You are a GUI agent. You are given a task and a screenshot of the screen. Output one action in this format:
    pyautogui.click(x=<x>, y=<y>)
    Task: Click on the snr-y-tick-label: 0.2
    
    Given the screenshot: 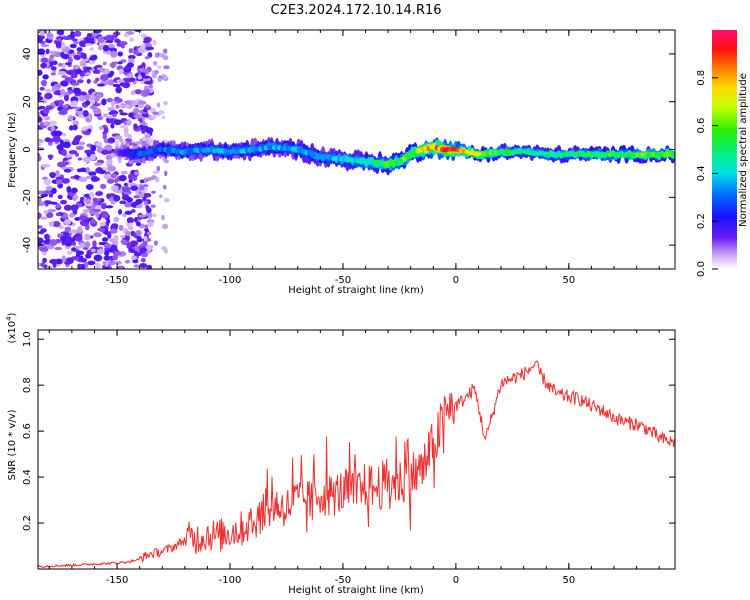 What is the action you would take?
    pyautogui.click(x=27, y=523)
    